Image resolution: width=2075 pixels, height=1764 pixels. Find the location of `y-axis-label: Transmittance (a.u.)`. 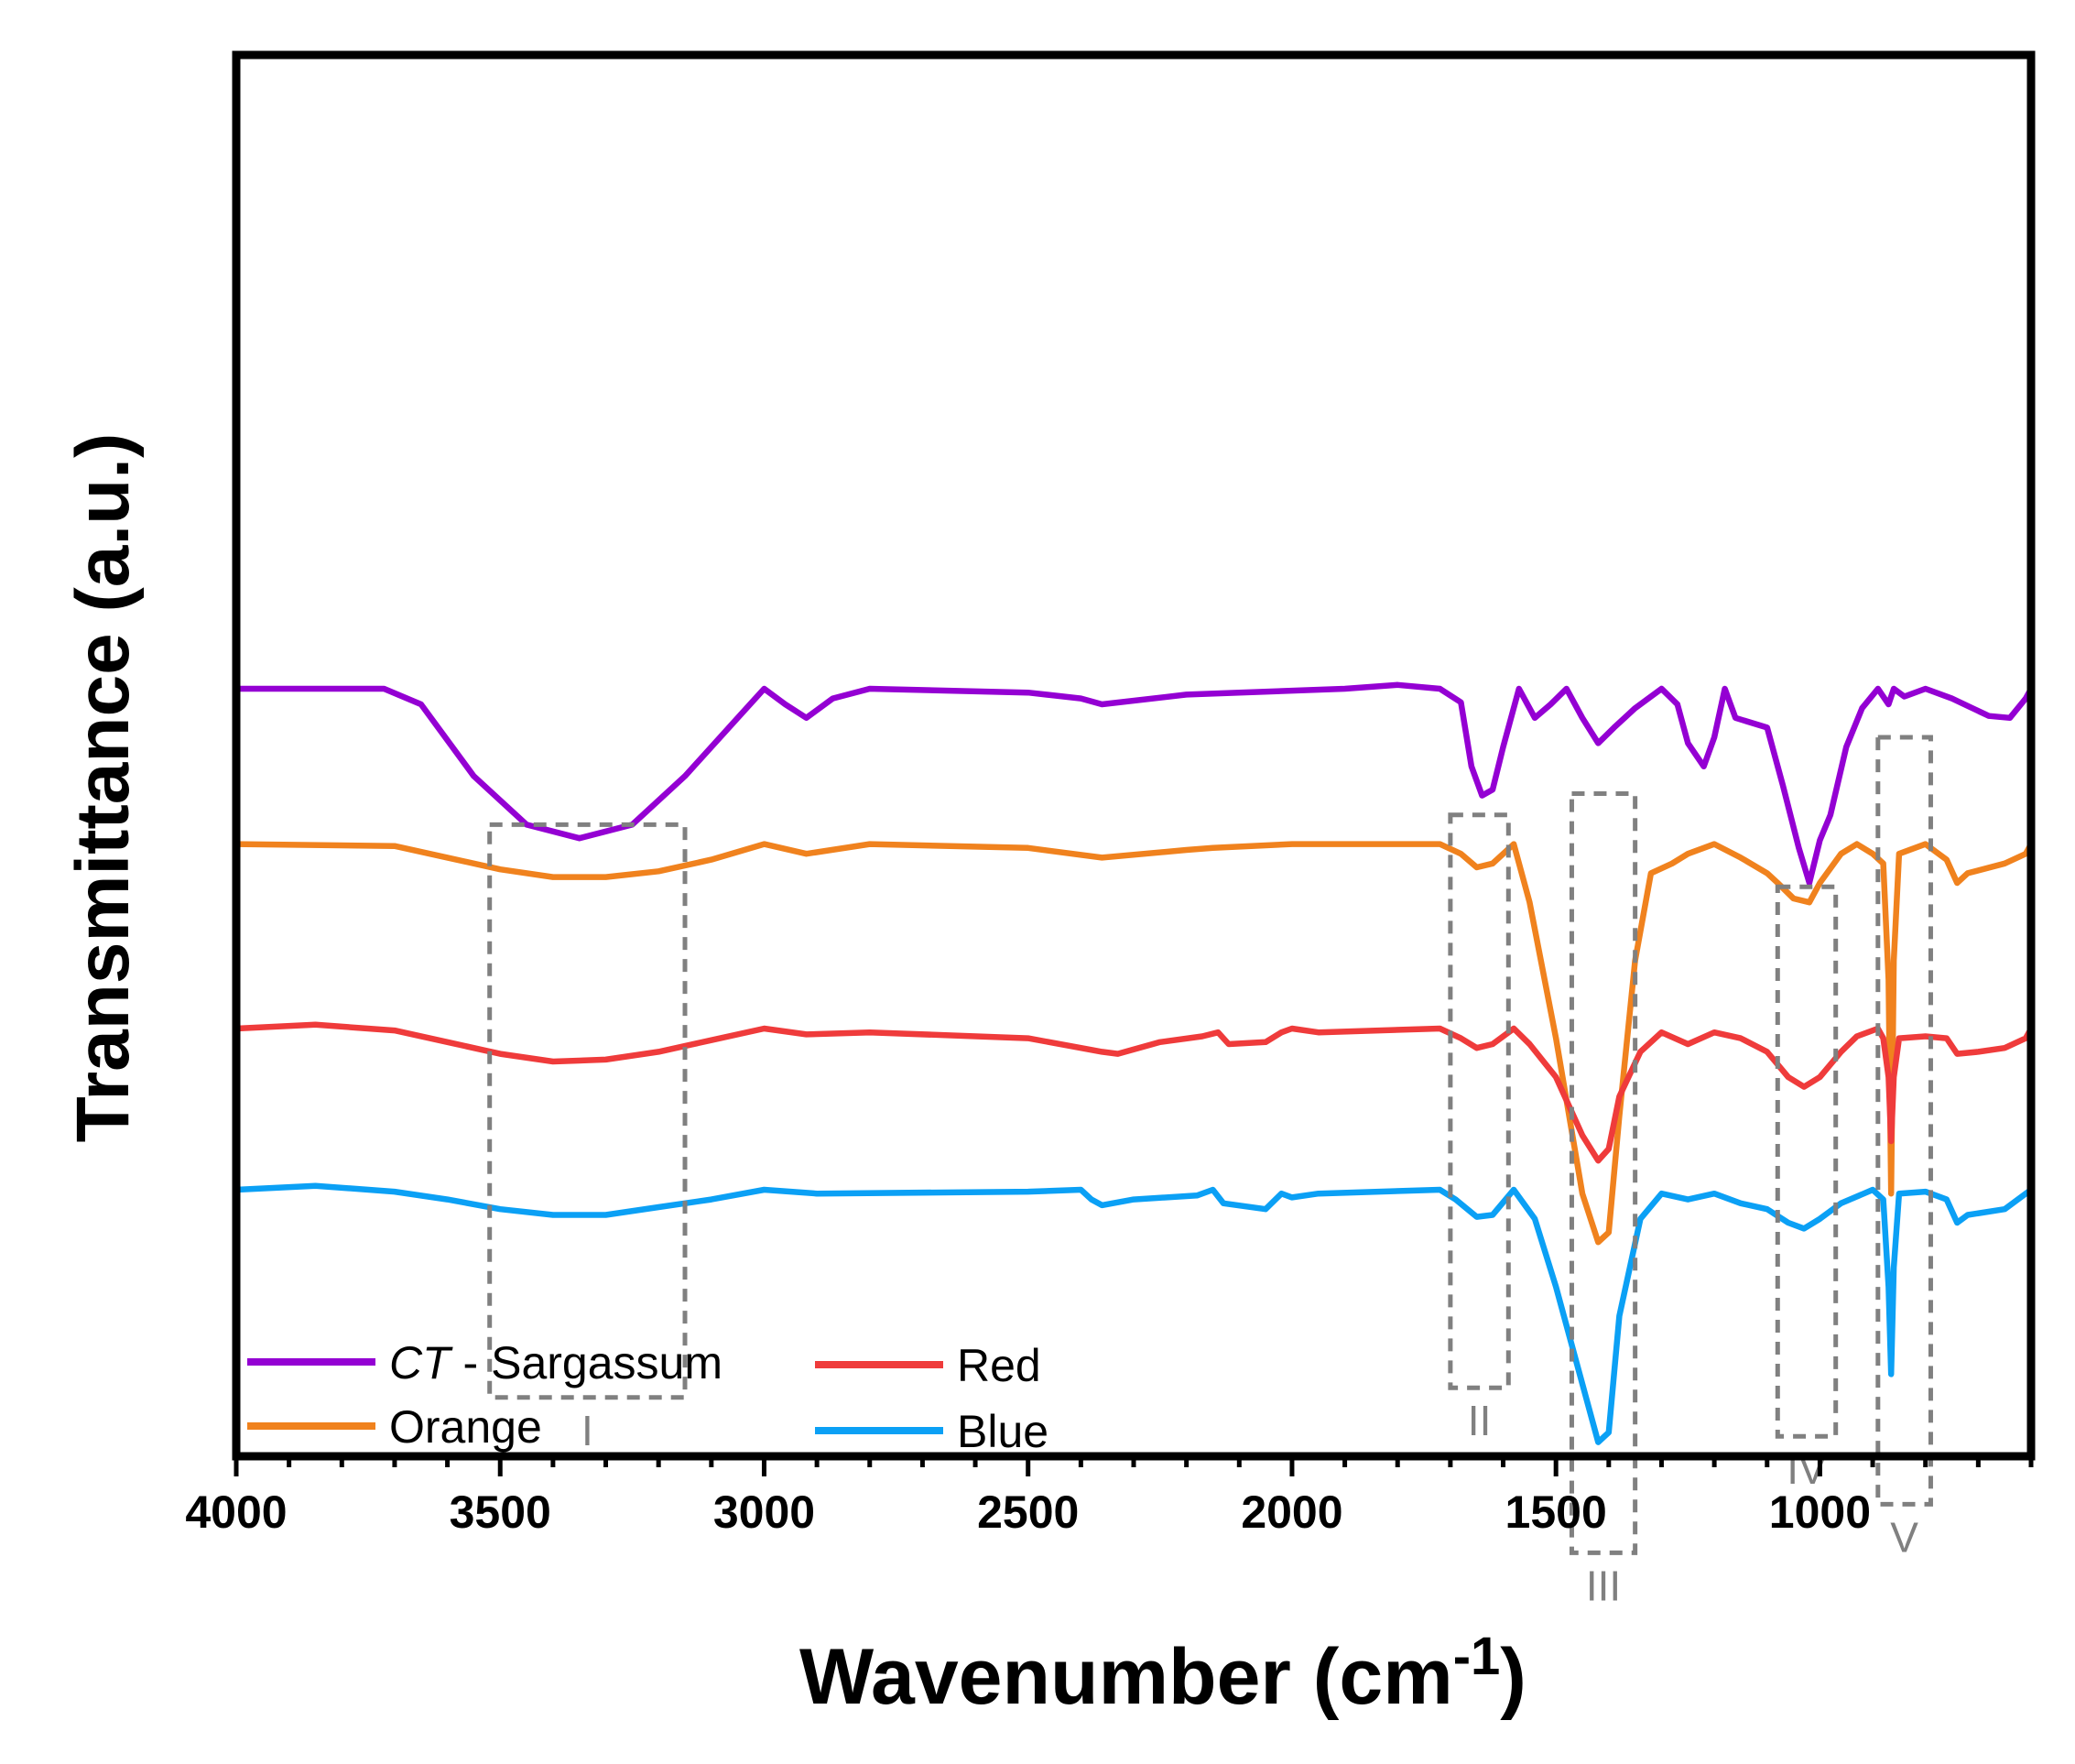

y-axis-label: Transmittance (a.u.) is located at coordinates (103, 788).